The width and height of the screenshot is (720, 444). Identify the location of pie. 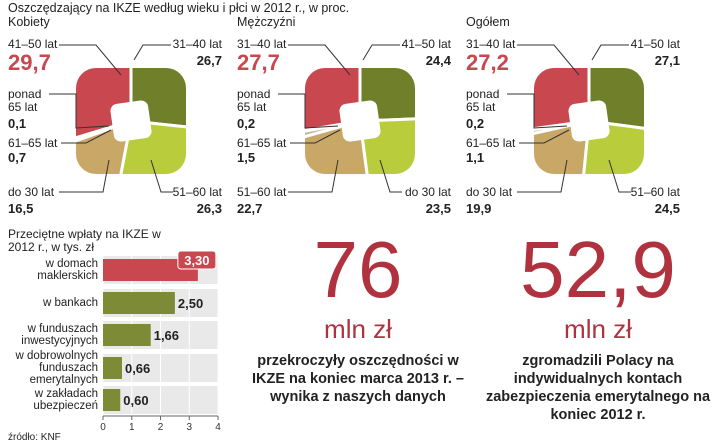
(131, 121).